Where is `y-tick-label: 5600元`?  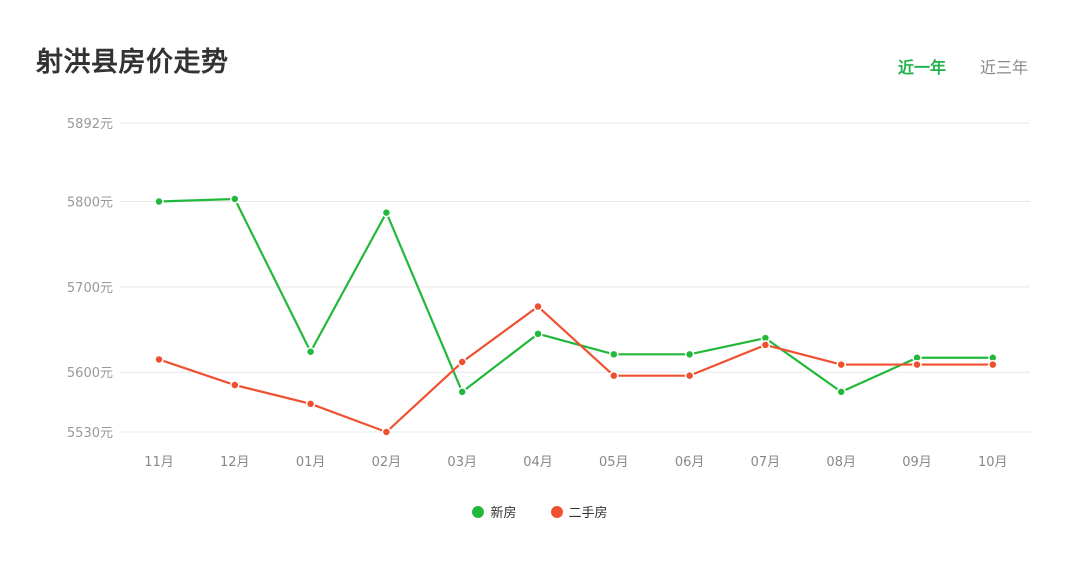
y-tick-label: 5600元 is located at coordinates (90, 373).